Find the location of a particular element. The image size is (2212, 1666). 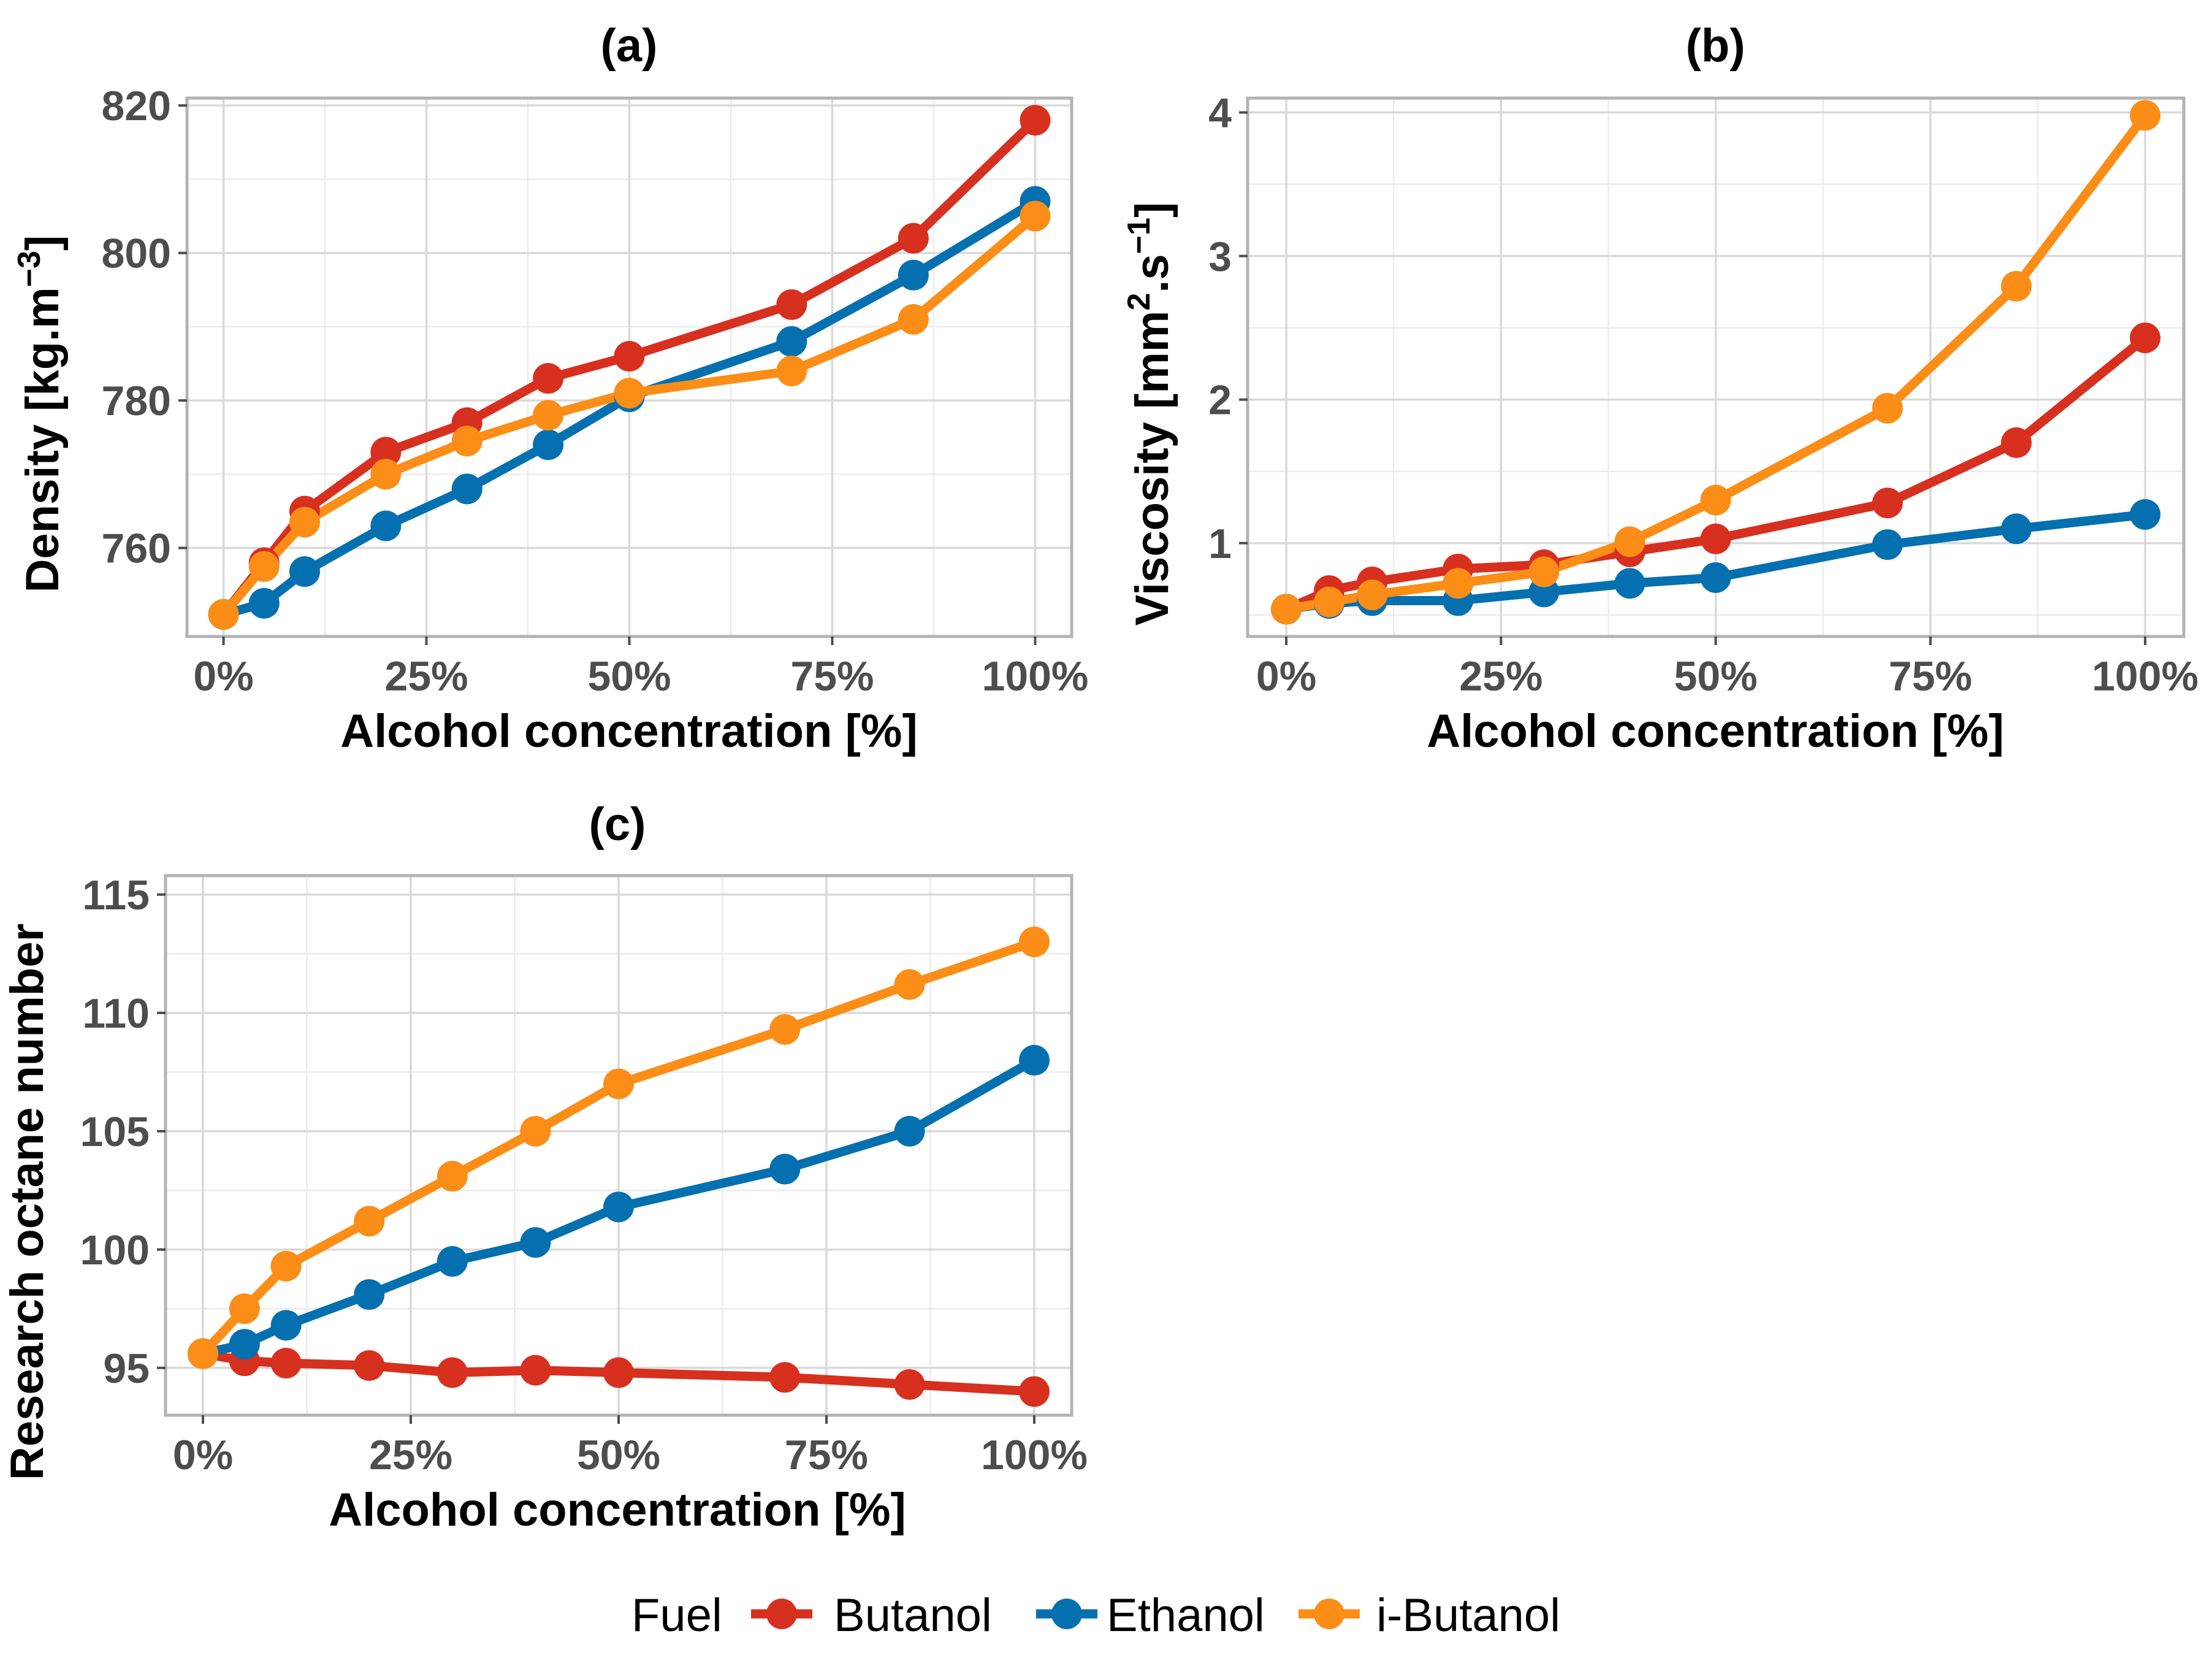

panel-c-y-tick-label: 115 is located at coordinates (116, 895).